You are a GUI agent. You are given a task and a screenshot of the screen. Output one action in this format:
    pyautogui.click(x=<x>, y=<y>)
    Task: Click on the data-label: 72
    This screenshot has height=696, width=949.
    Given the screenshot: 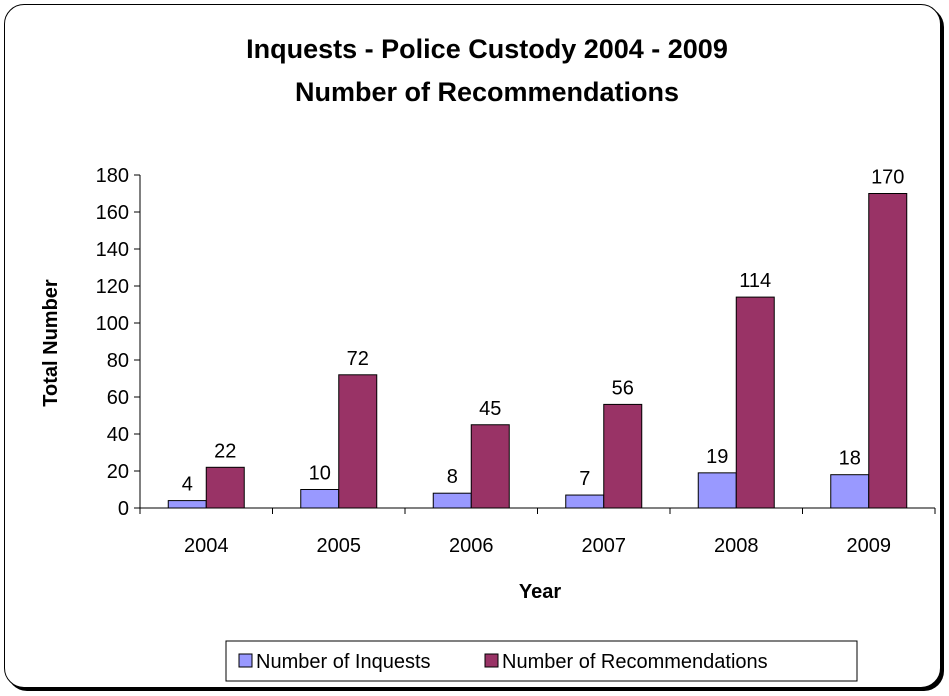 What is the action you would take?
    pyautogui.click(x=358, y=359)
    